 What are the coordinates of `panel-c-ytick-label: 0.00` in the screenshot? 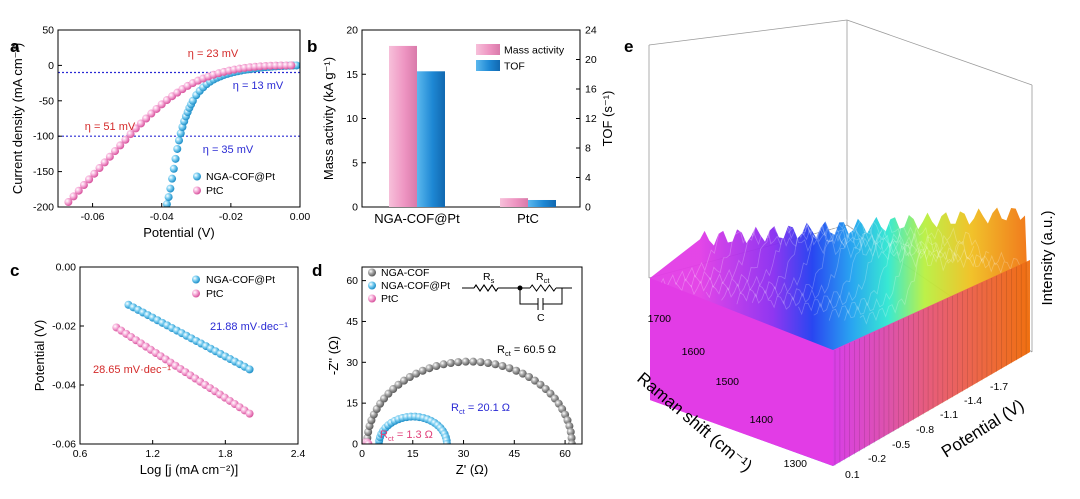 It's located at (66, 268).